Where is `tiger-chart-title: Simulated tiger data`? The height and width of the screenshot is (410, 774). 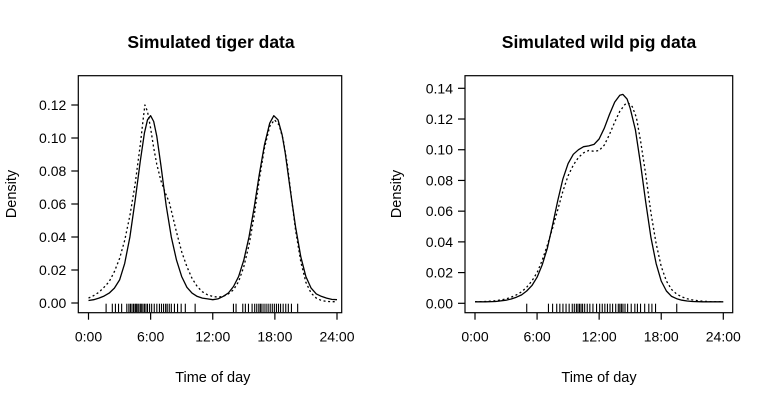 tiger-chart-title: Simulated tiger data is located at coordinates (211, 42).